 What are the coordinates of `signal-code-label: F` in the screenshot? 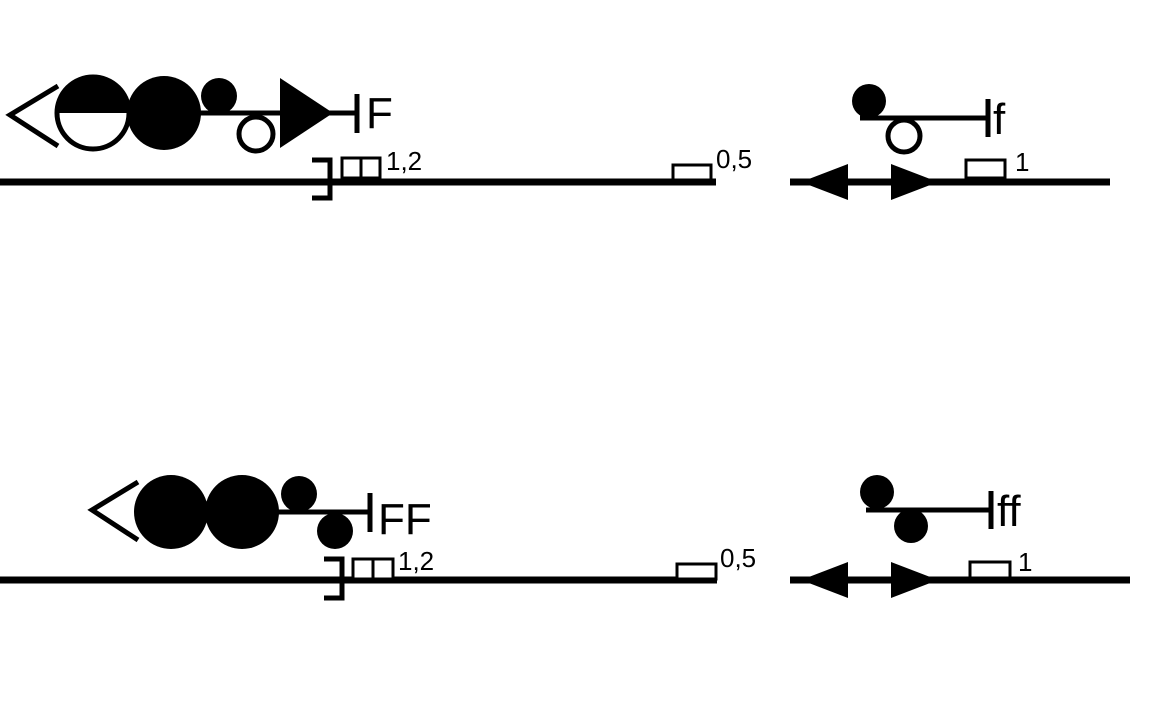 It's located at (379, 113).